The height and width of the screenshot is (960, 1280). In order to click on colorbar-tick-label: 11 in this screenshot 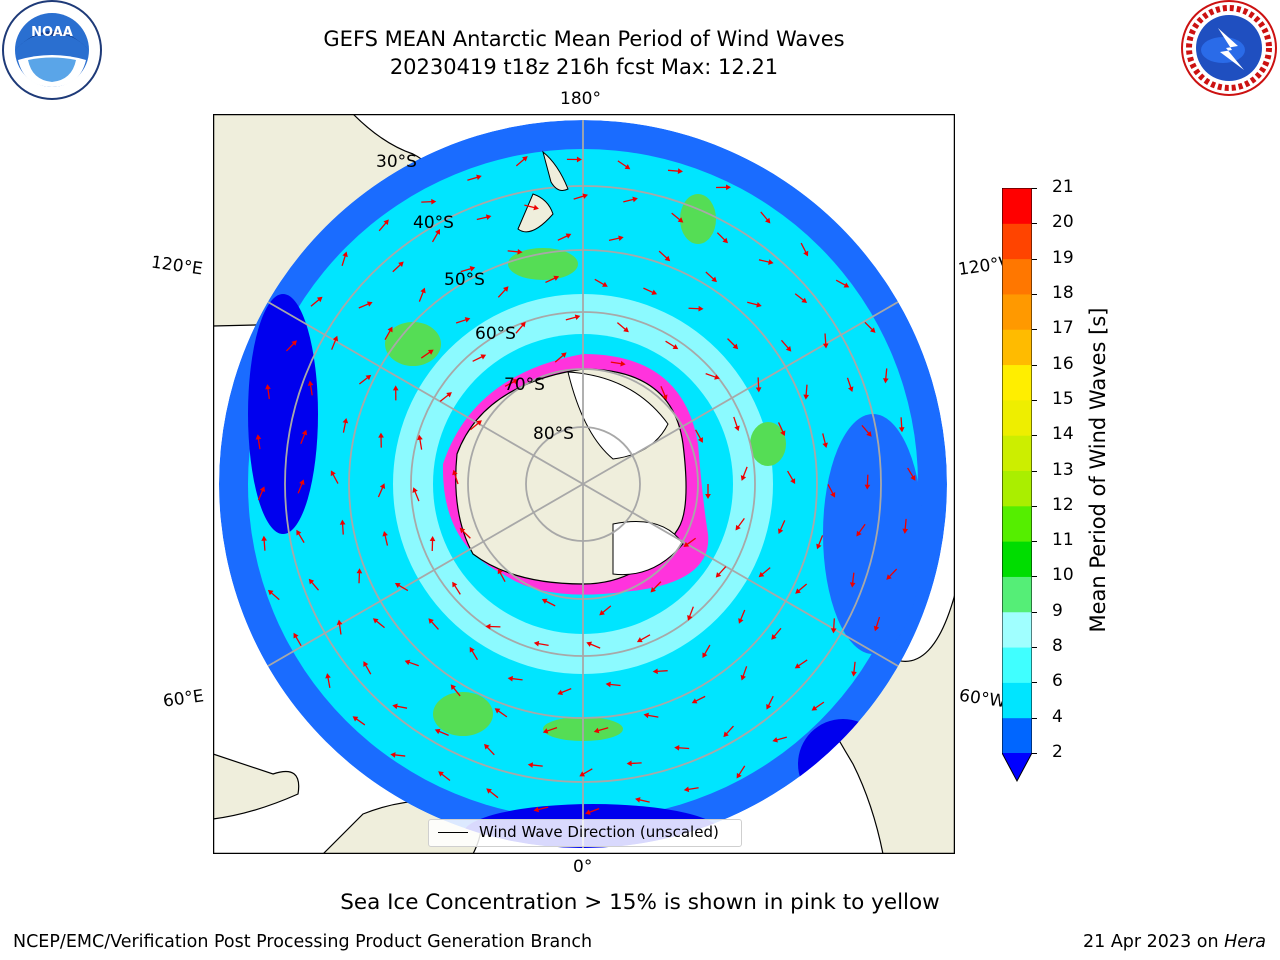, I will do `click(1063, 540)`.